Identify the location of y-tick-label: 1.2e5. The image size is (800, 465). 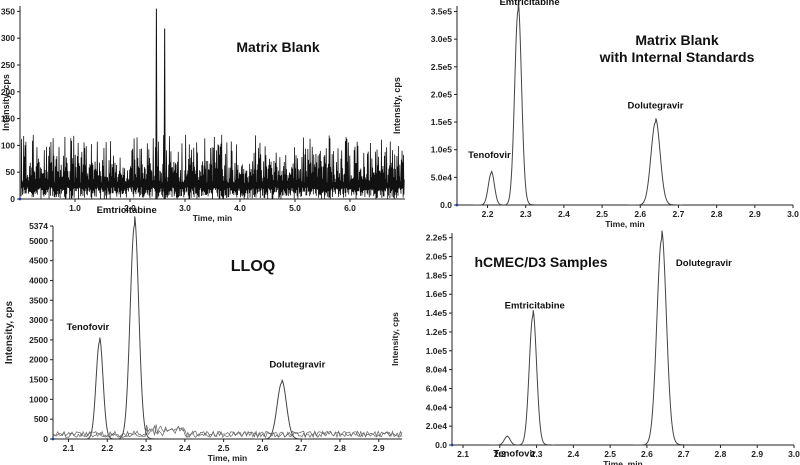
(437, 332).